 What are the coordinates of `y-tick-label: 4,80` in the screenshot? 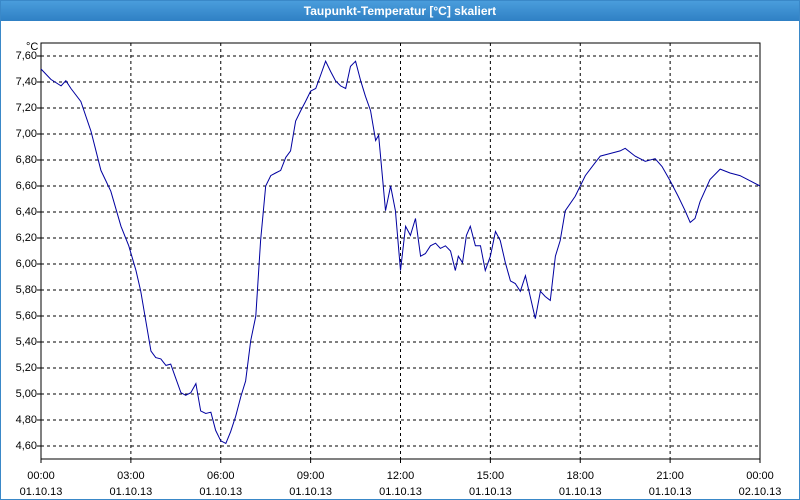 It's located at (26, 420).